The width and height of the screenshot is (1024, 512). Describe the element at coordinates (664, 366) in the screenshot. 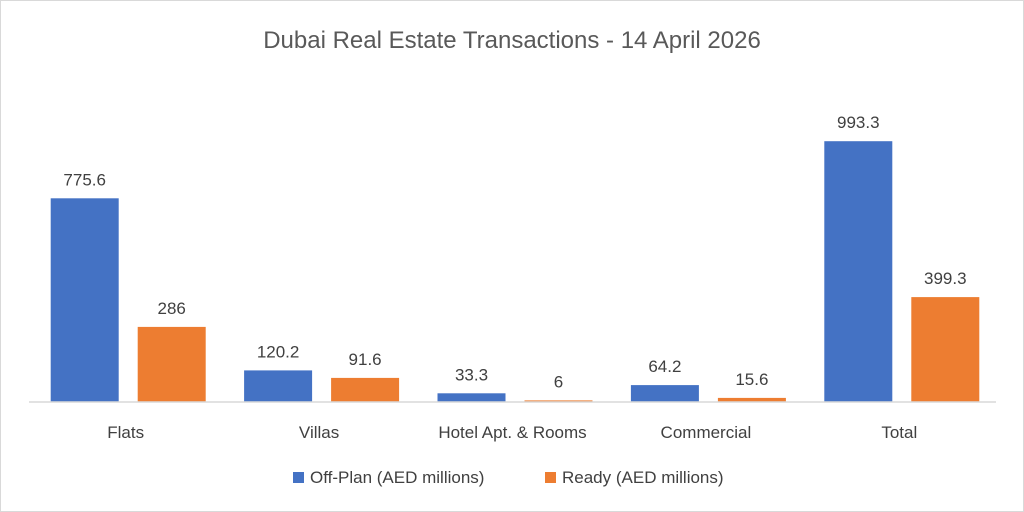

I see `data-label-off-plan-commercial: 64.2` at that location.